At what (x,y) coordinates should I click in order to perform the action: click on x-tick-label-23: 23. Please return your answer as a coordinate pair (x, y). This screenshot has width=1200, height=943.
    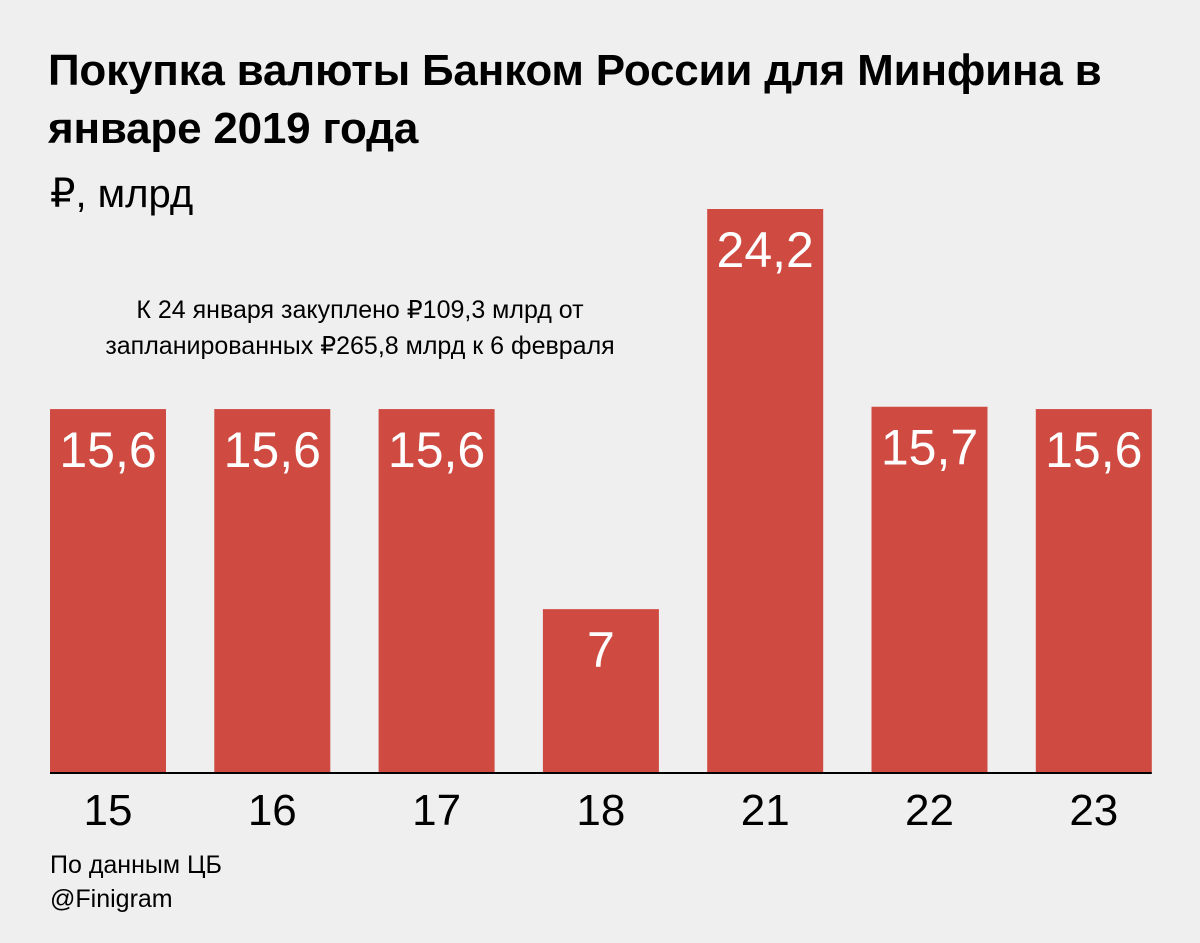
    Looking at the image, I should click on (1093, 810).